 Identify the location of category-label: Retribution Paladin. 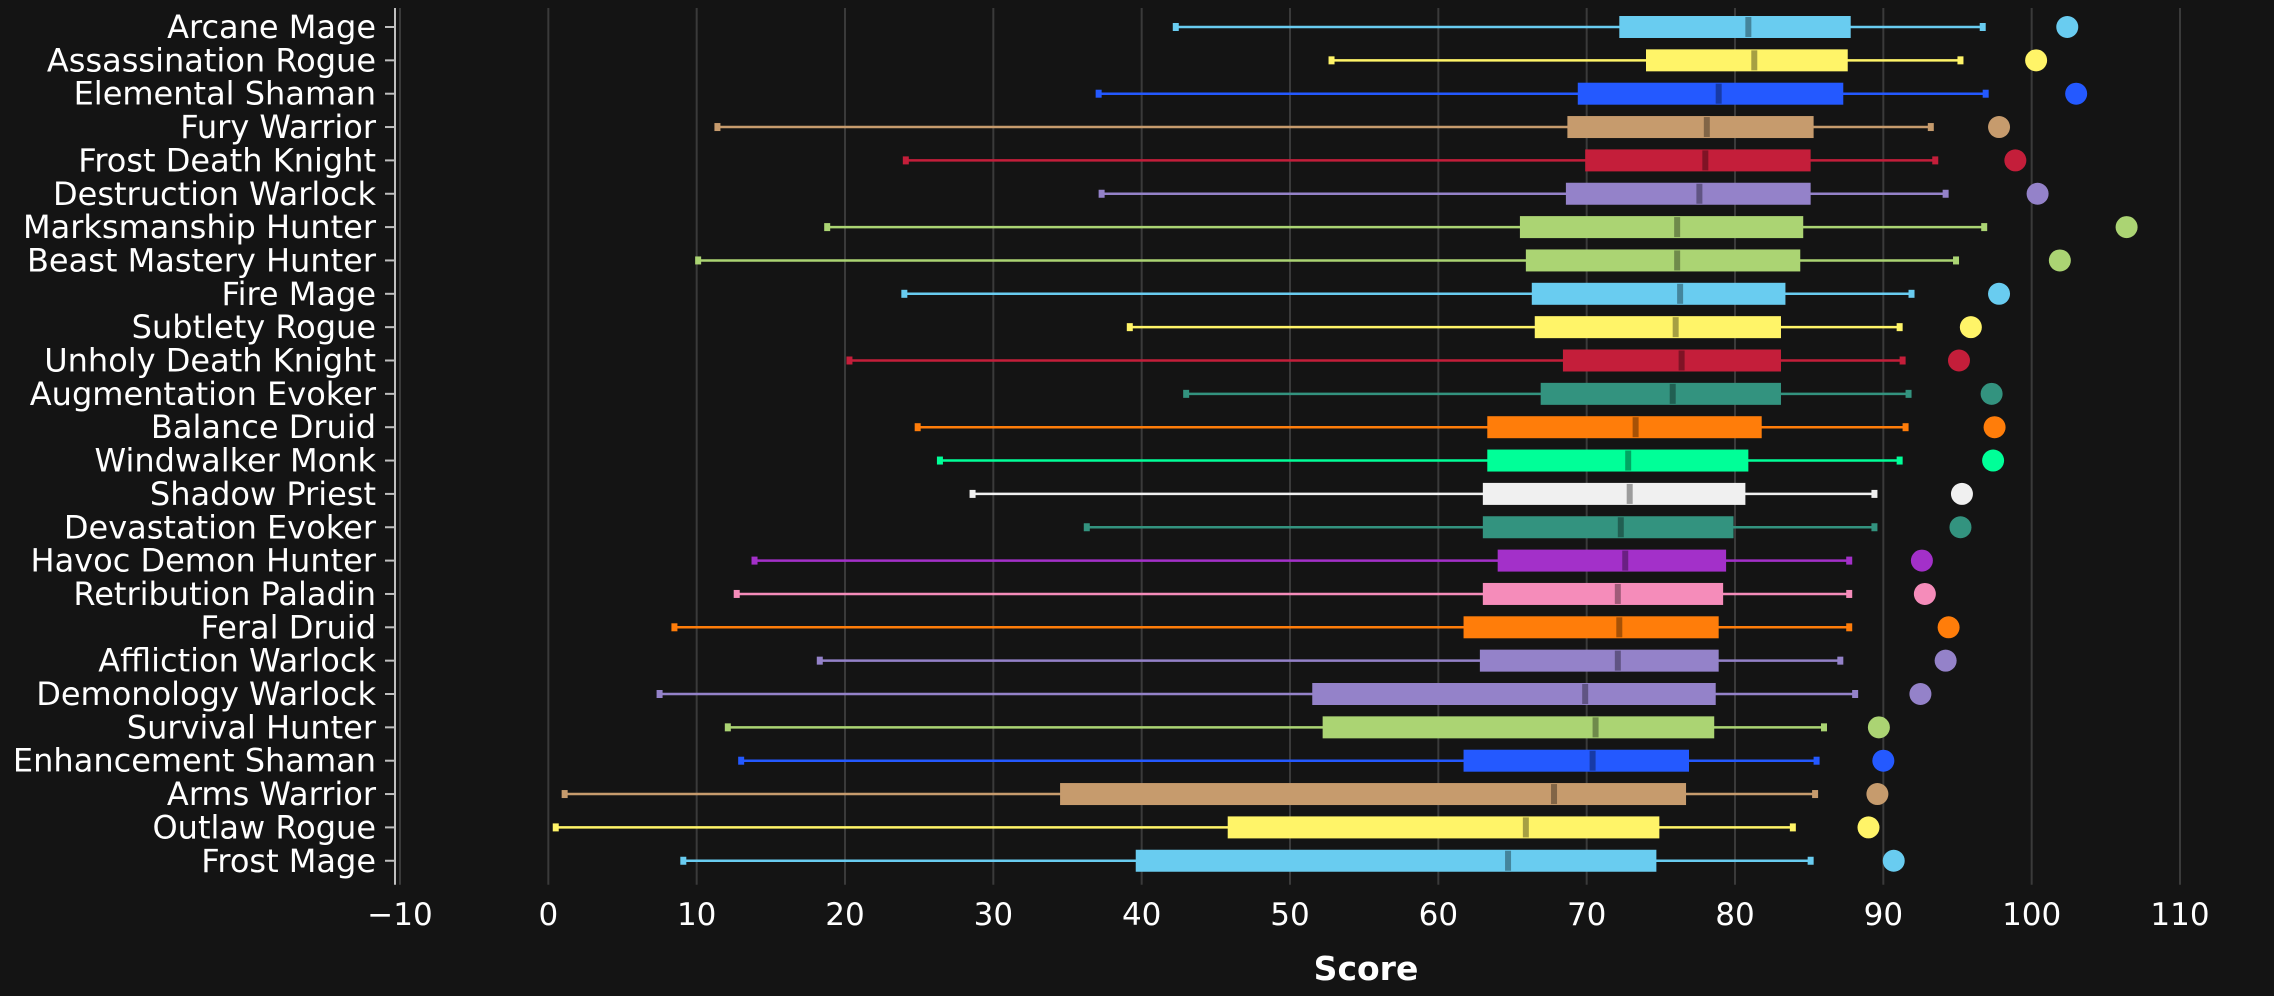
(224, 594).